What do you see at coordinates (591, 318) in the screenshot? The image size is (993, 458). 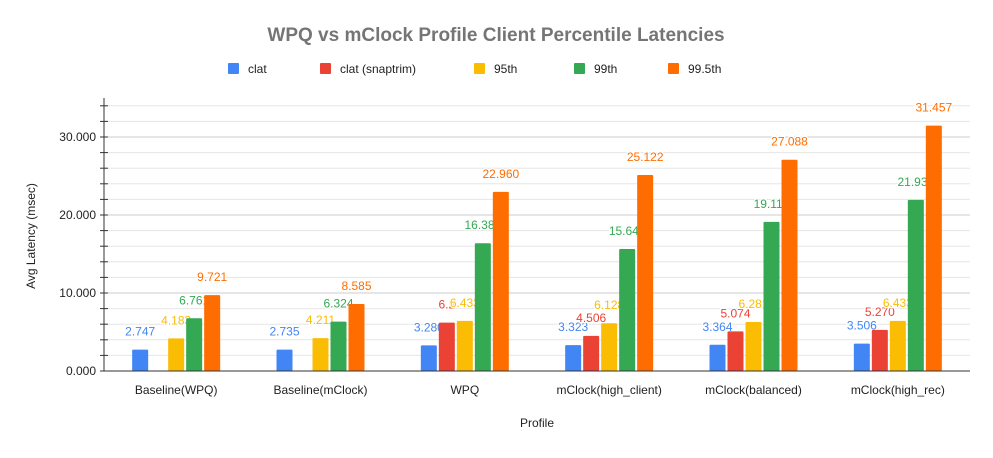 I see `data-label: 4.506` at bounding box center [591, 318].